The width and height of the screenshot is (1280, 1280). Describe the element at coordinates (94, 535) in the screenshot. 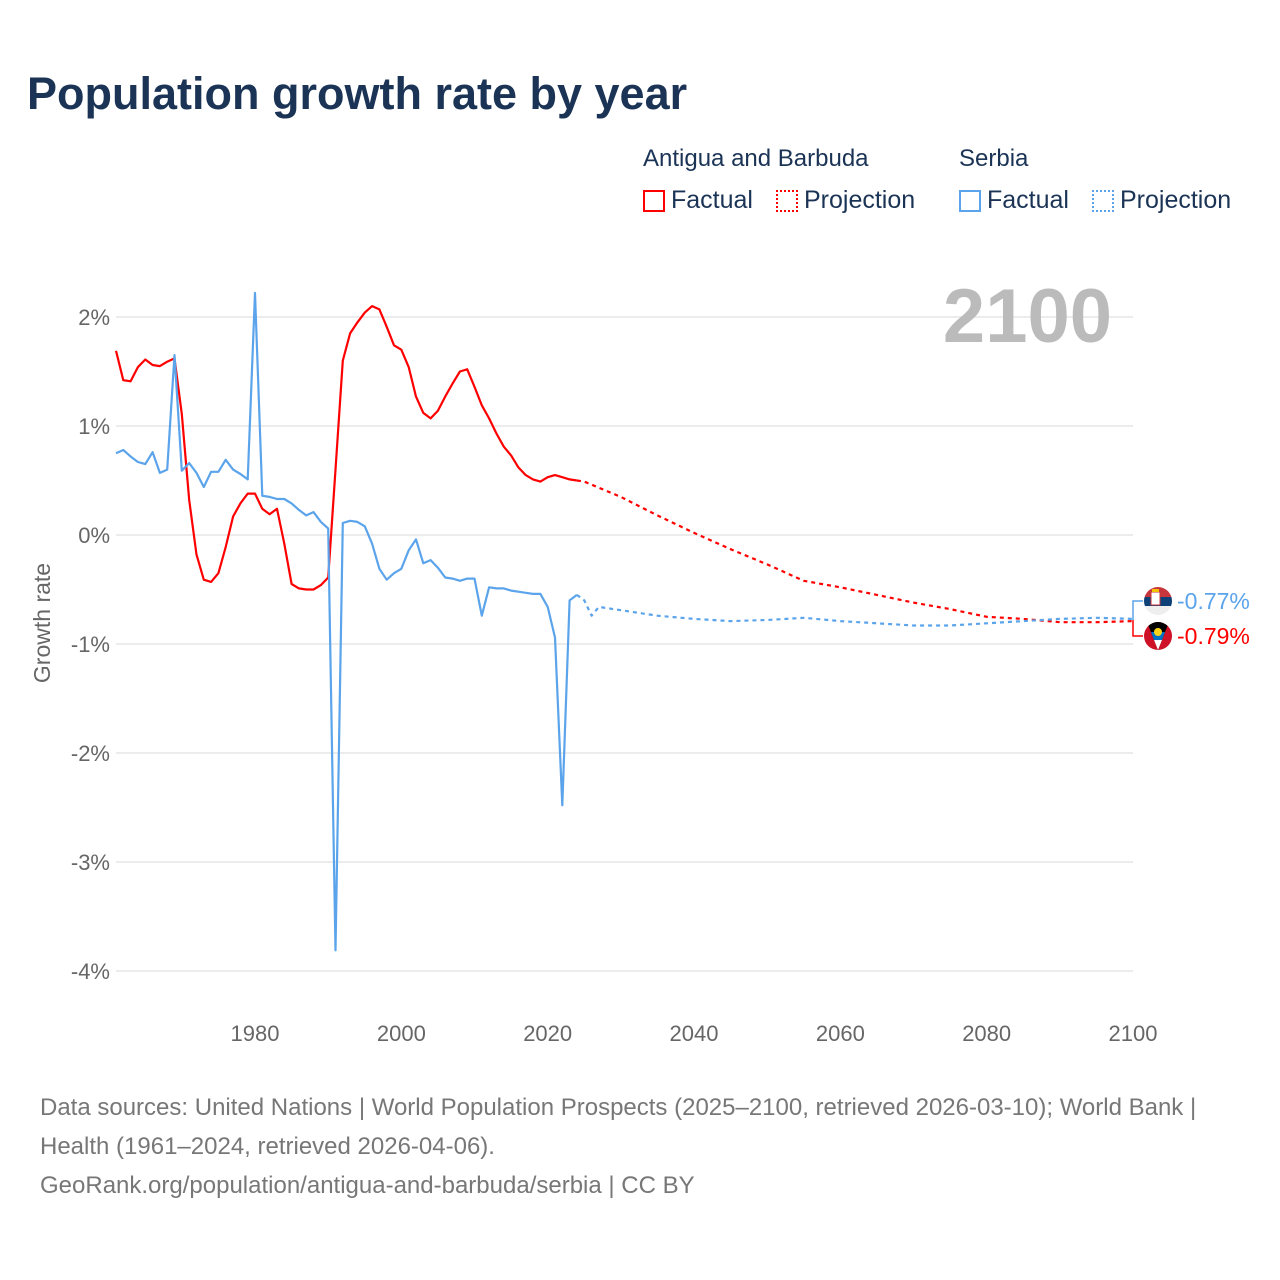

I see `y-tick-label: 0%` at that location.